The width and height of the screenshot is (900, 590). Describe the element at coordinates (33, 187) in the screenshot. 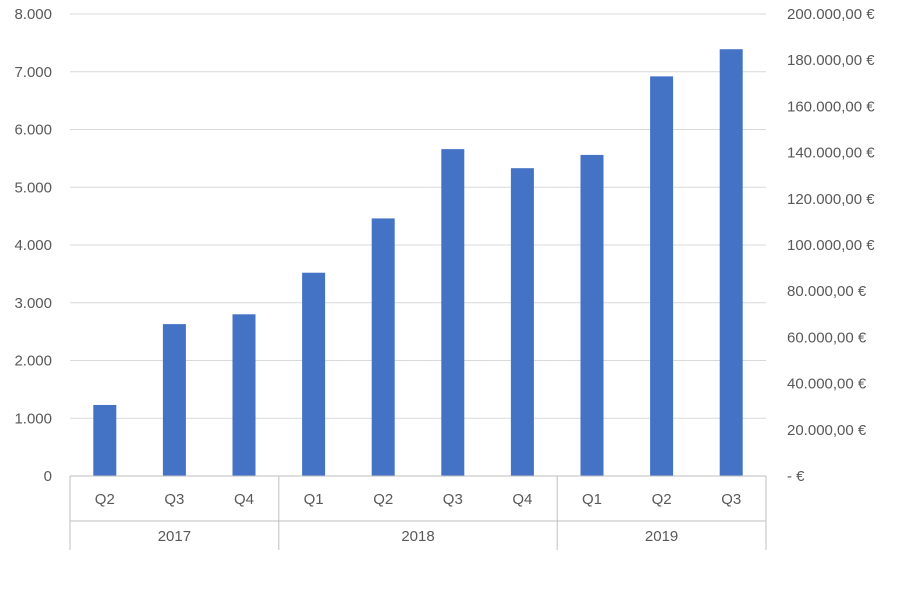

I see `left-y-tick-label: 5.000` at that location.